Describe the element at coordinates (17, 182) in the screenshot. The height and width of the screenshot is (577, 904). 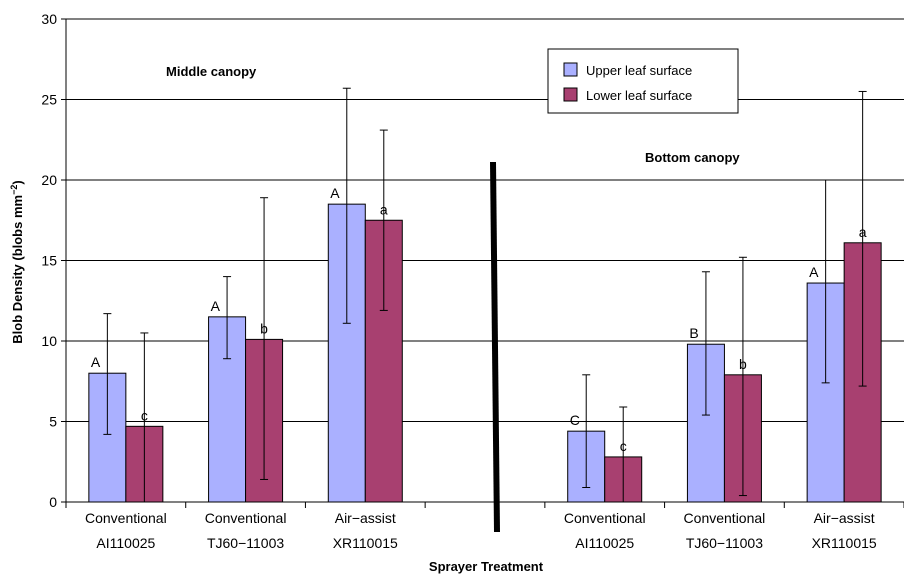
I see `y-axis-title-close: )` at that location.